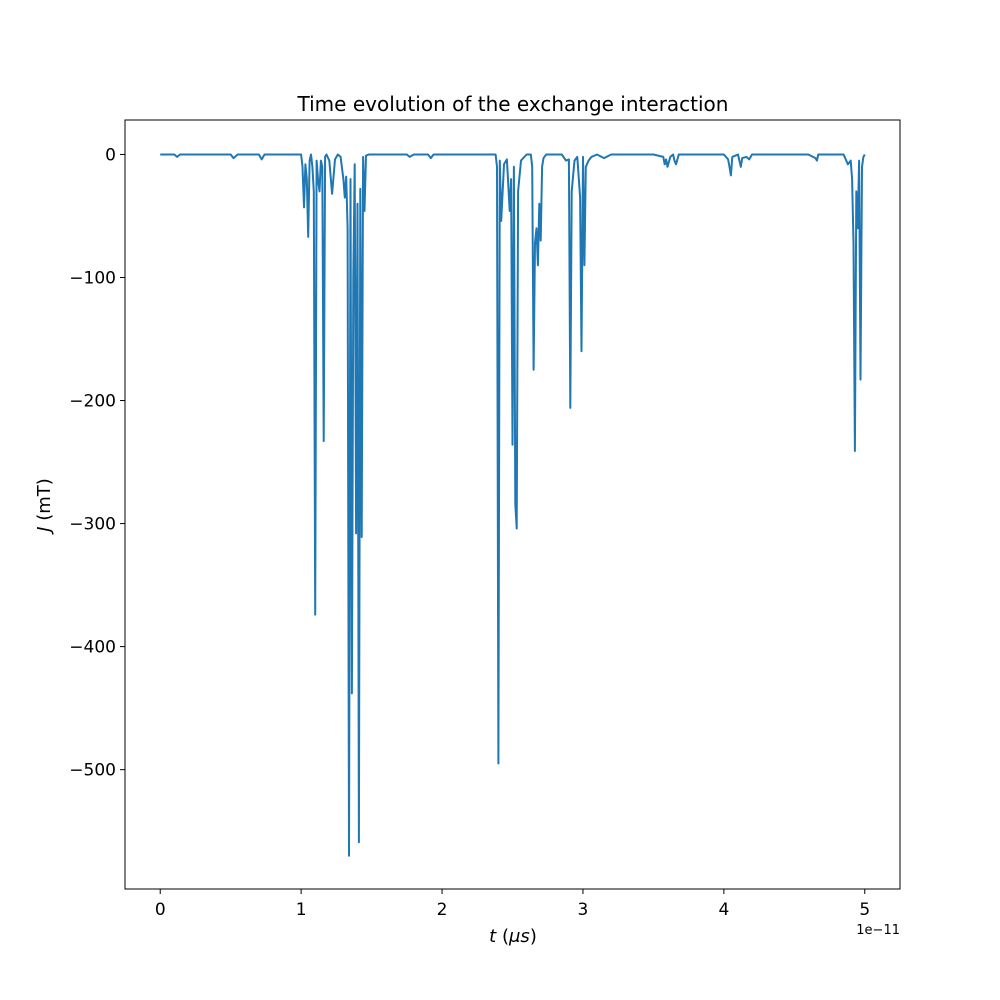 Image resolution: width=1000 pixels, height=1000 pixels. I want to click on y-axis-label: J (mT), so click(44, 506).